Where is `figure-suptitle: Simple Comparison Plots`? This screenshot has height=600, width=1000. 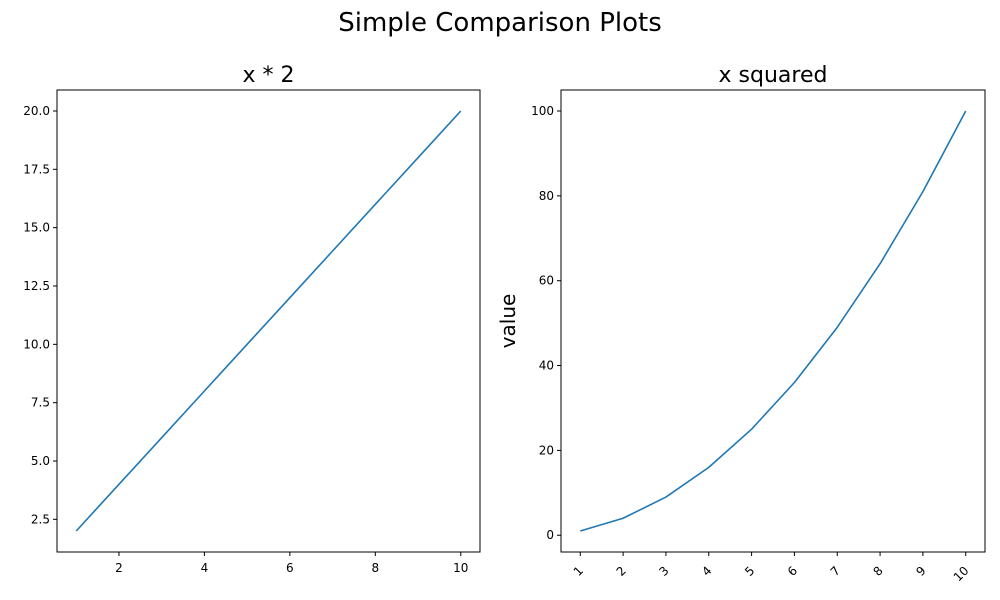 figure-suptitle: Simple Comparison Plots is located at coordinates (500, 23).